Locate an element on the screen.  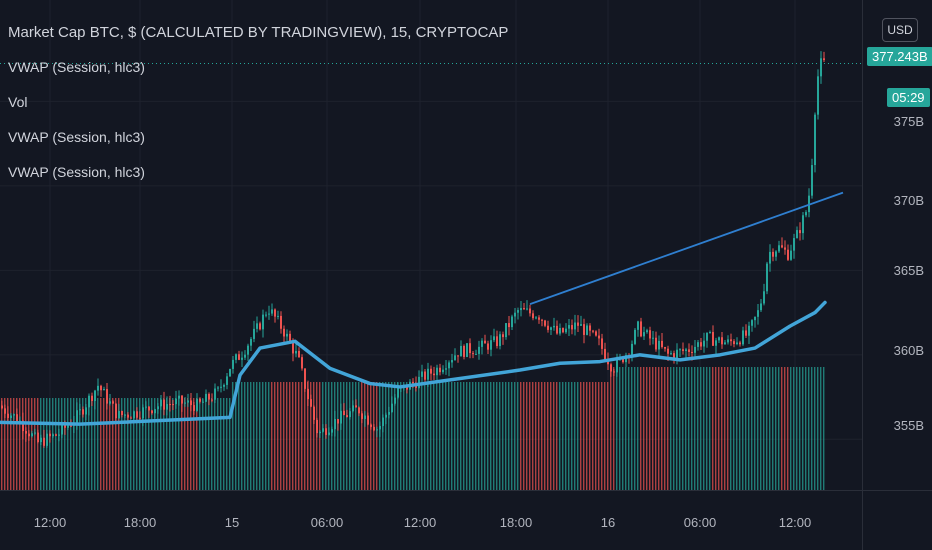
currency-button: USD is located at coordinates (900, 30).